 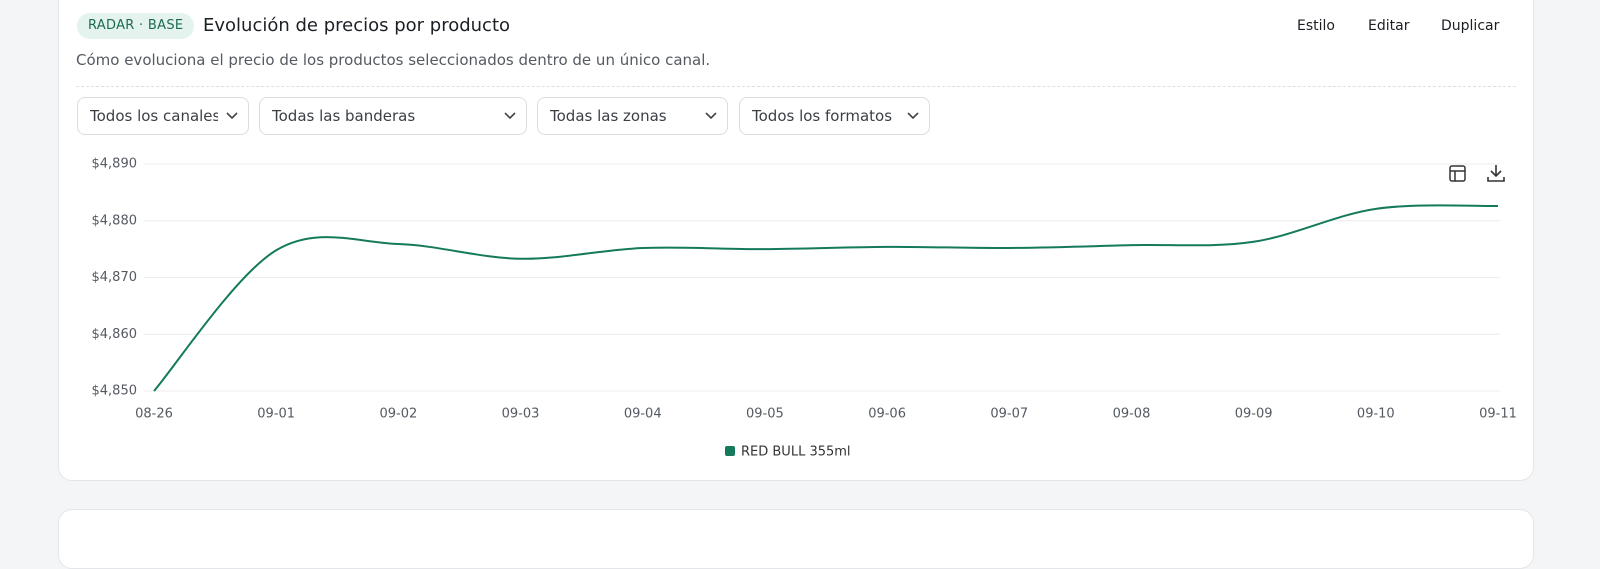 What do you see at coordinates (1496, 173) in the screenshot?
I see `download-icon` at bounding box center [1496, 173].